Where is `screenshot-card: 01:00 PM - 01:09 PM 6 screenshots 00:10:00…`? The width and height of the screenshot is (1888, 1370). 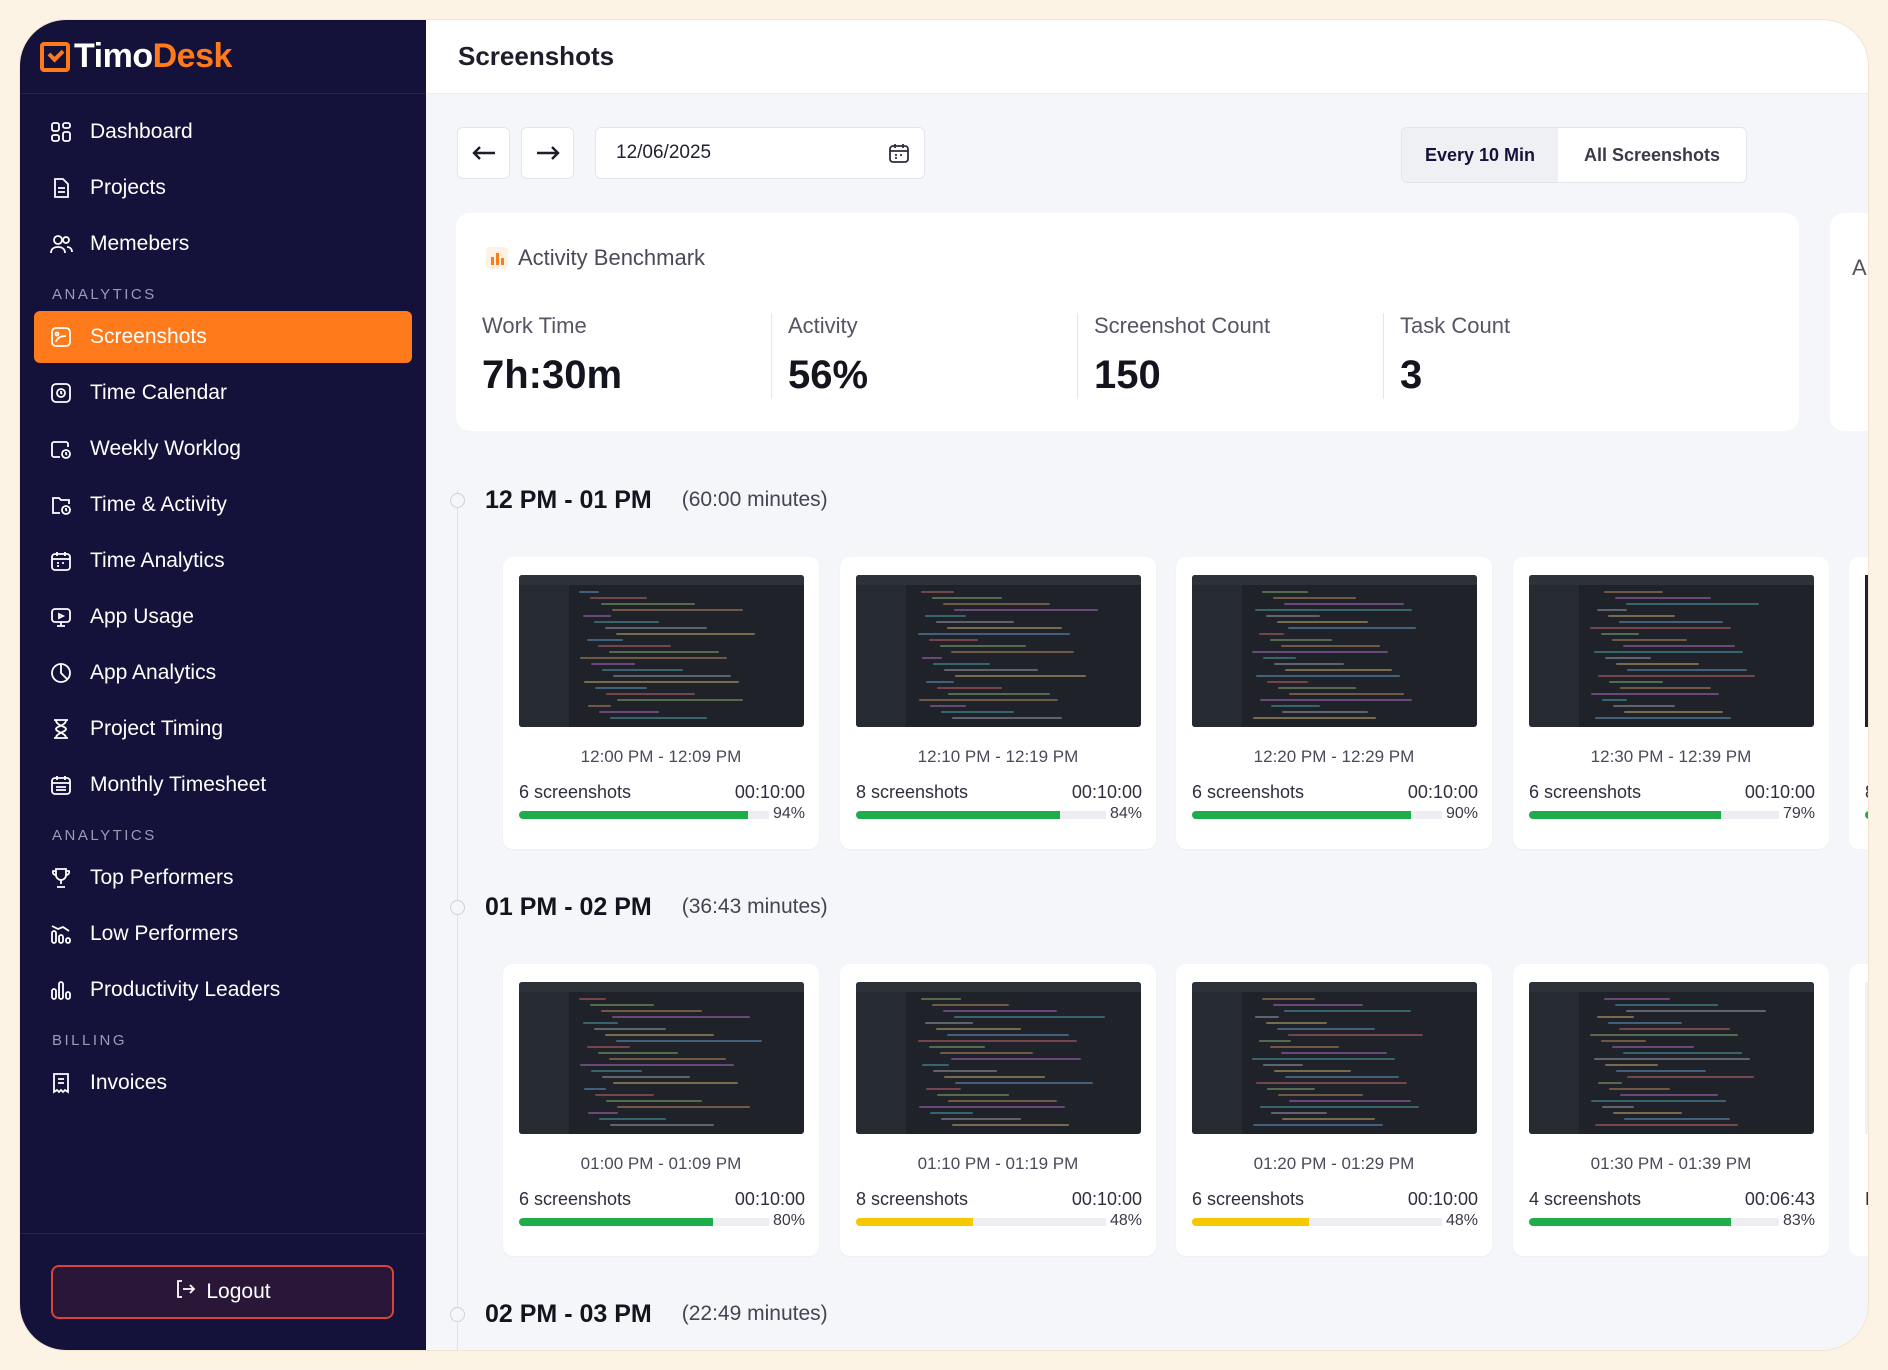
screenshot-card: 01:00 PM - 01:09 PM 6 screenshots 00:10:00… is located at coordinates (661, 1110).